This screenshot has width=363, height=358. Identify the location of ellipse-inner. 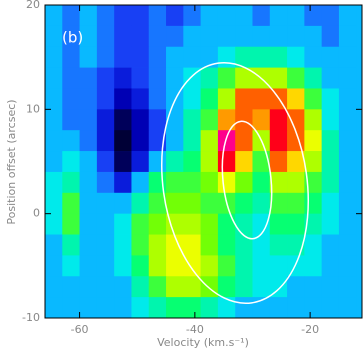
(247, 180).